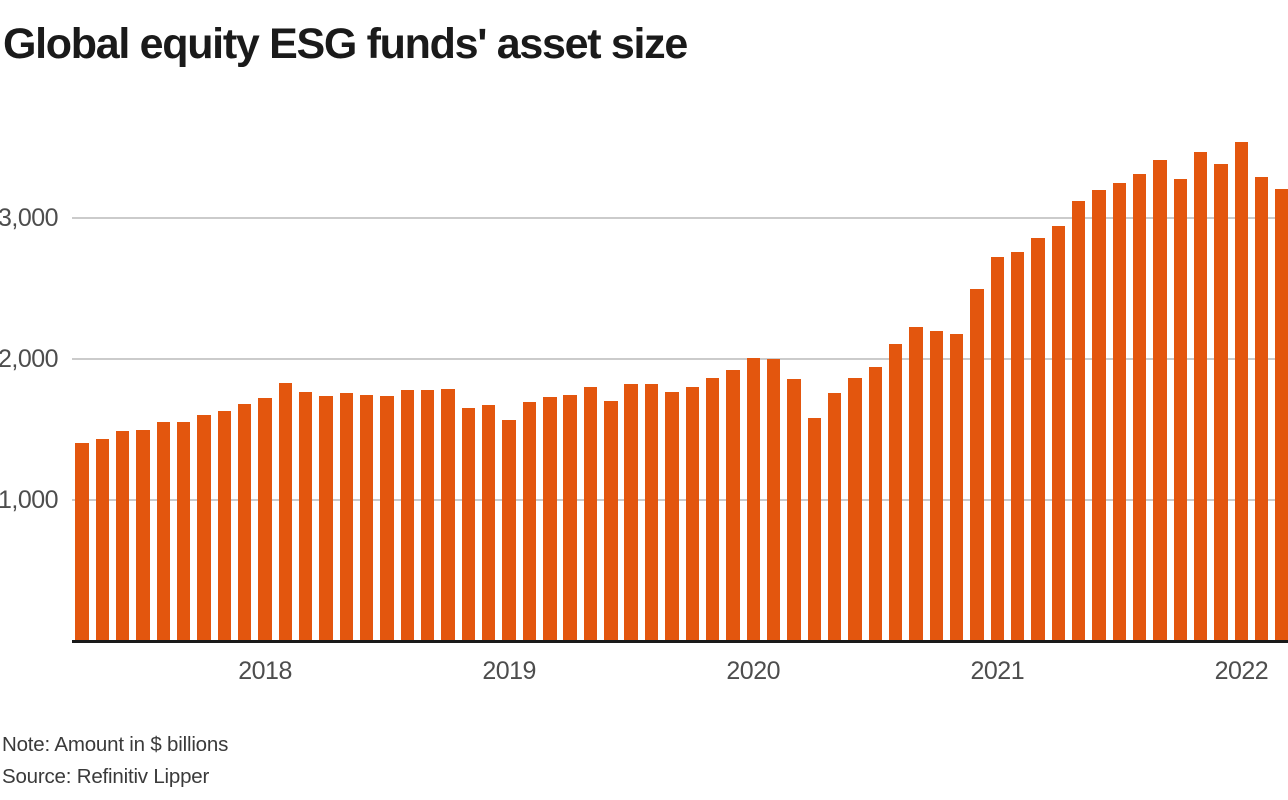  Describe the element at coordinates (106, 776) in the screenshot. I see `chart-source: Source: Refinitiv Lipper` at that location.